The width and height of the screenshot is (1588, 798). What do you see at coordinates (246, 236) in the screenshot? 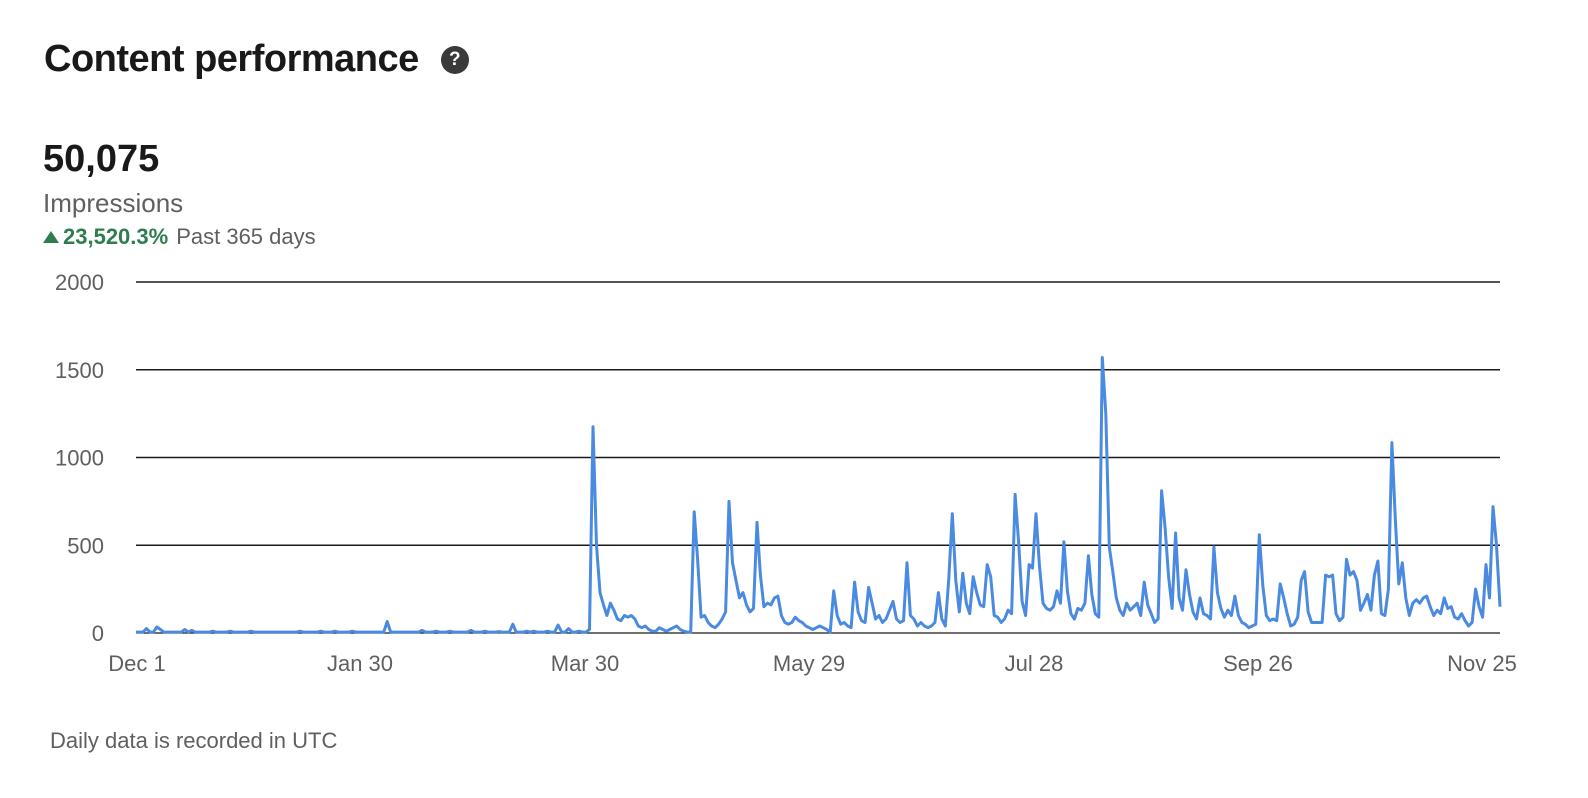
I see `period-label: Past 365 days` at bounding box center [246, 236].